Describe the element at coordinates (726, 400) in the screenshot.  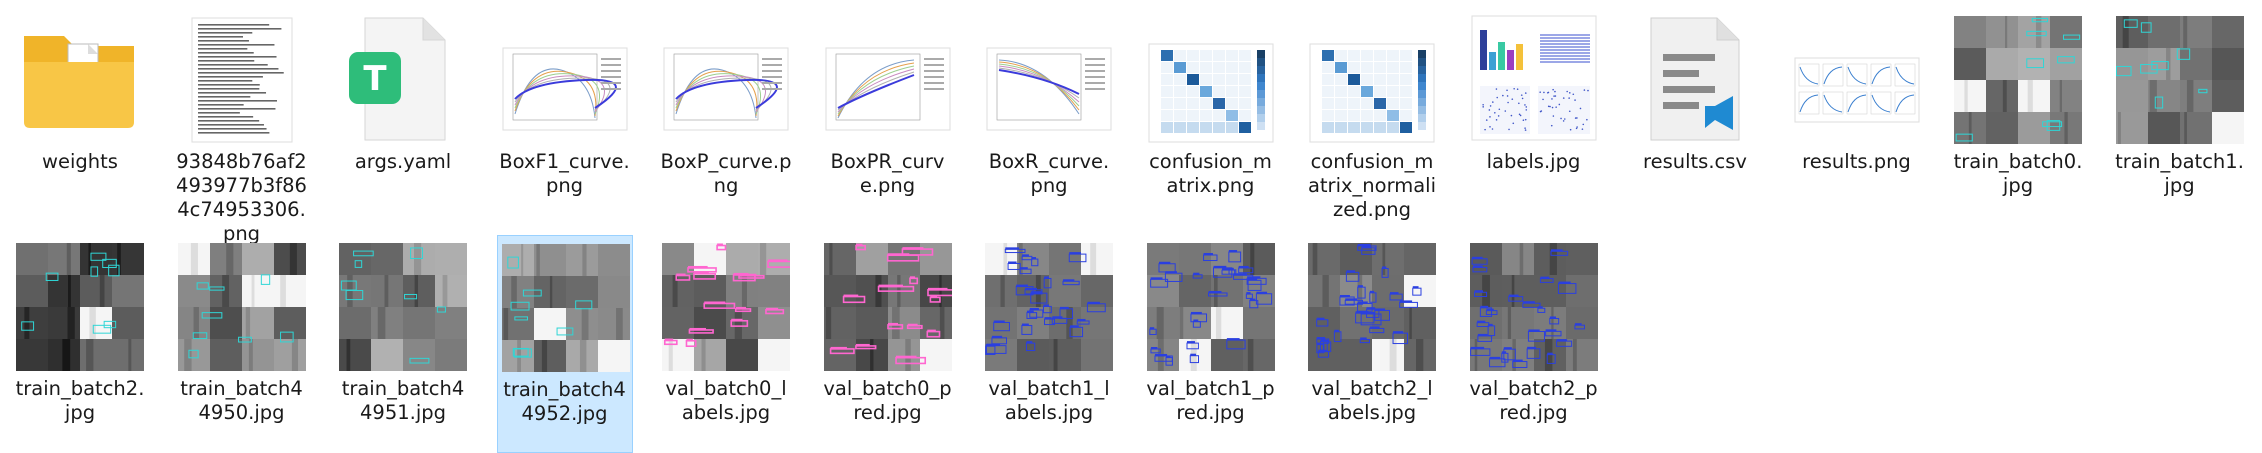
I see `file-name-label: val_batch0_labels.jpg` at that location.